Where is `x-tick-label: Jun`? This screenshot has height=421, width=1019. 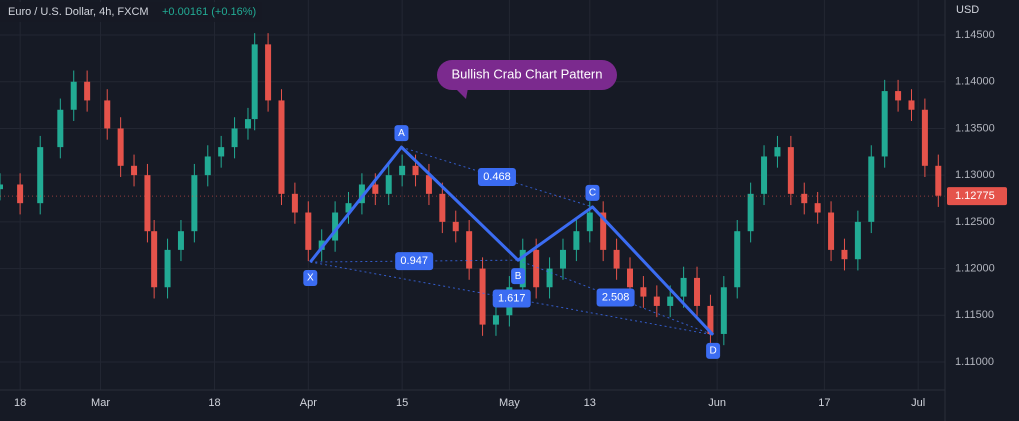
x-tick-label: Jun is located at coordinates (717, 403).